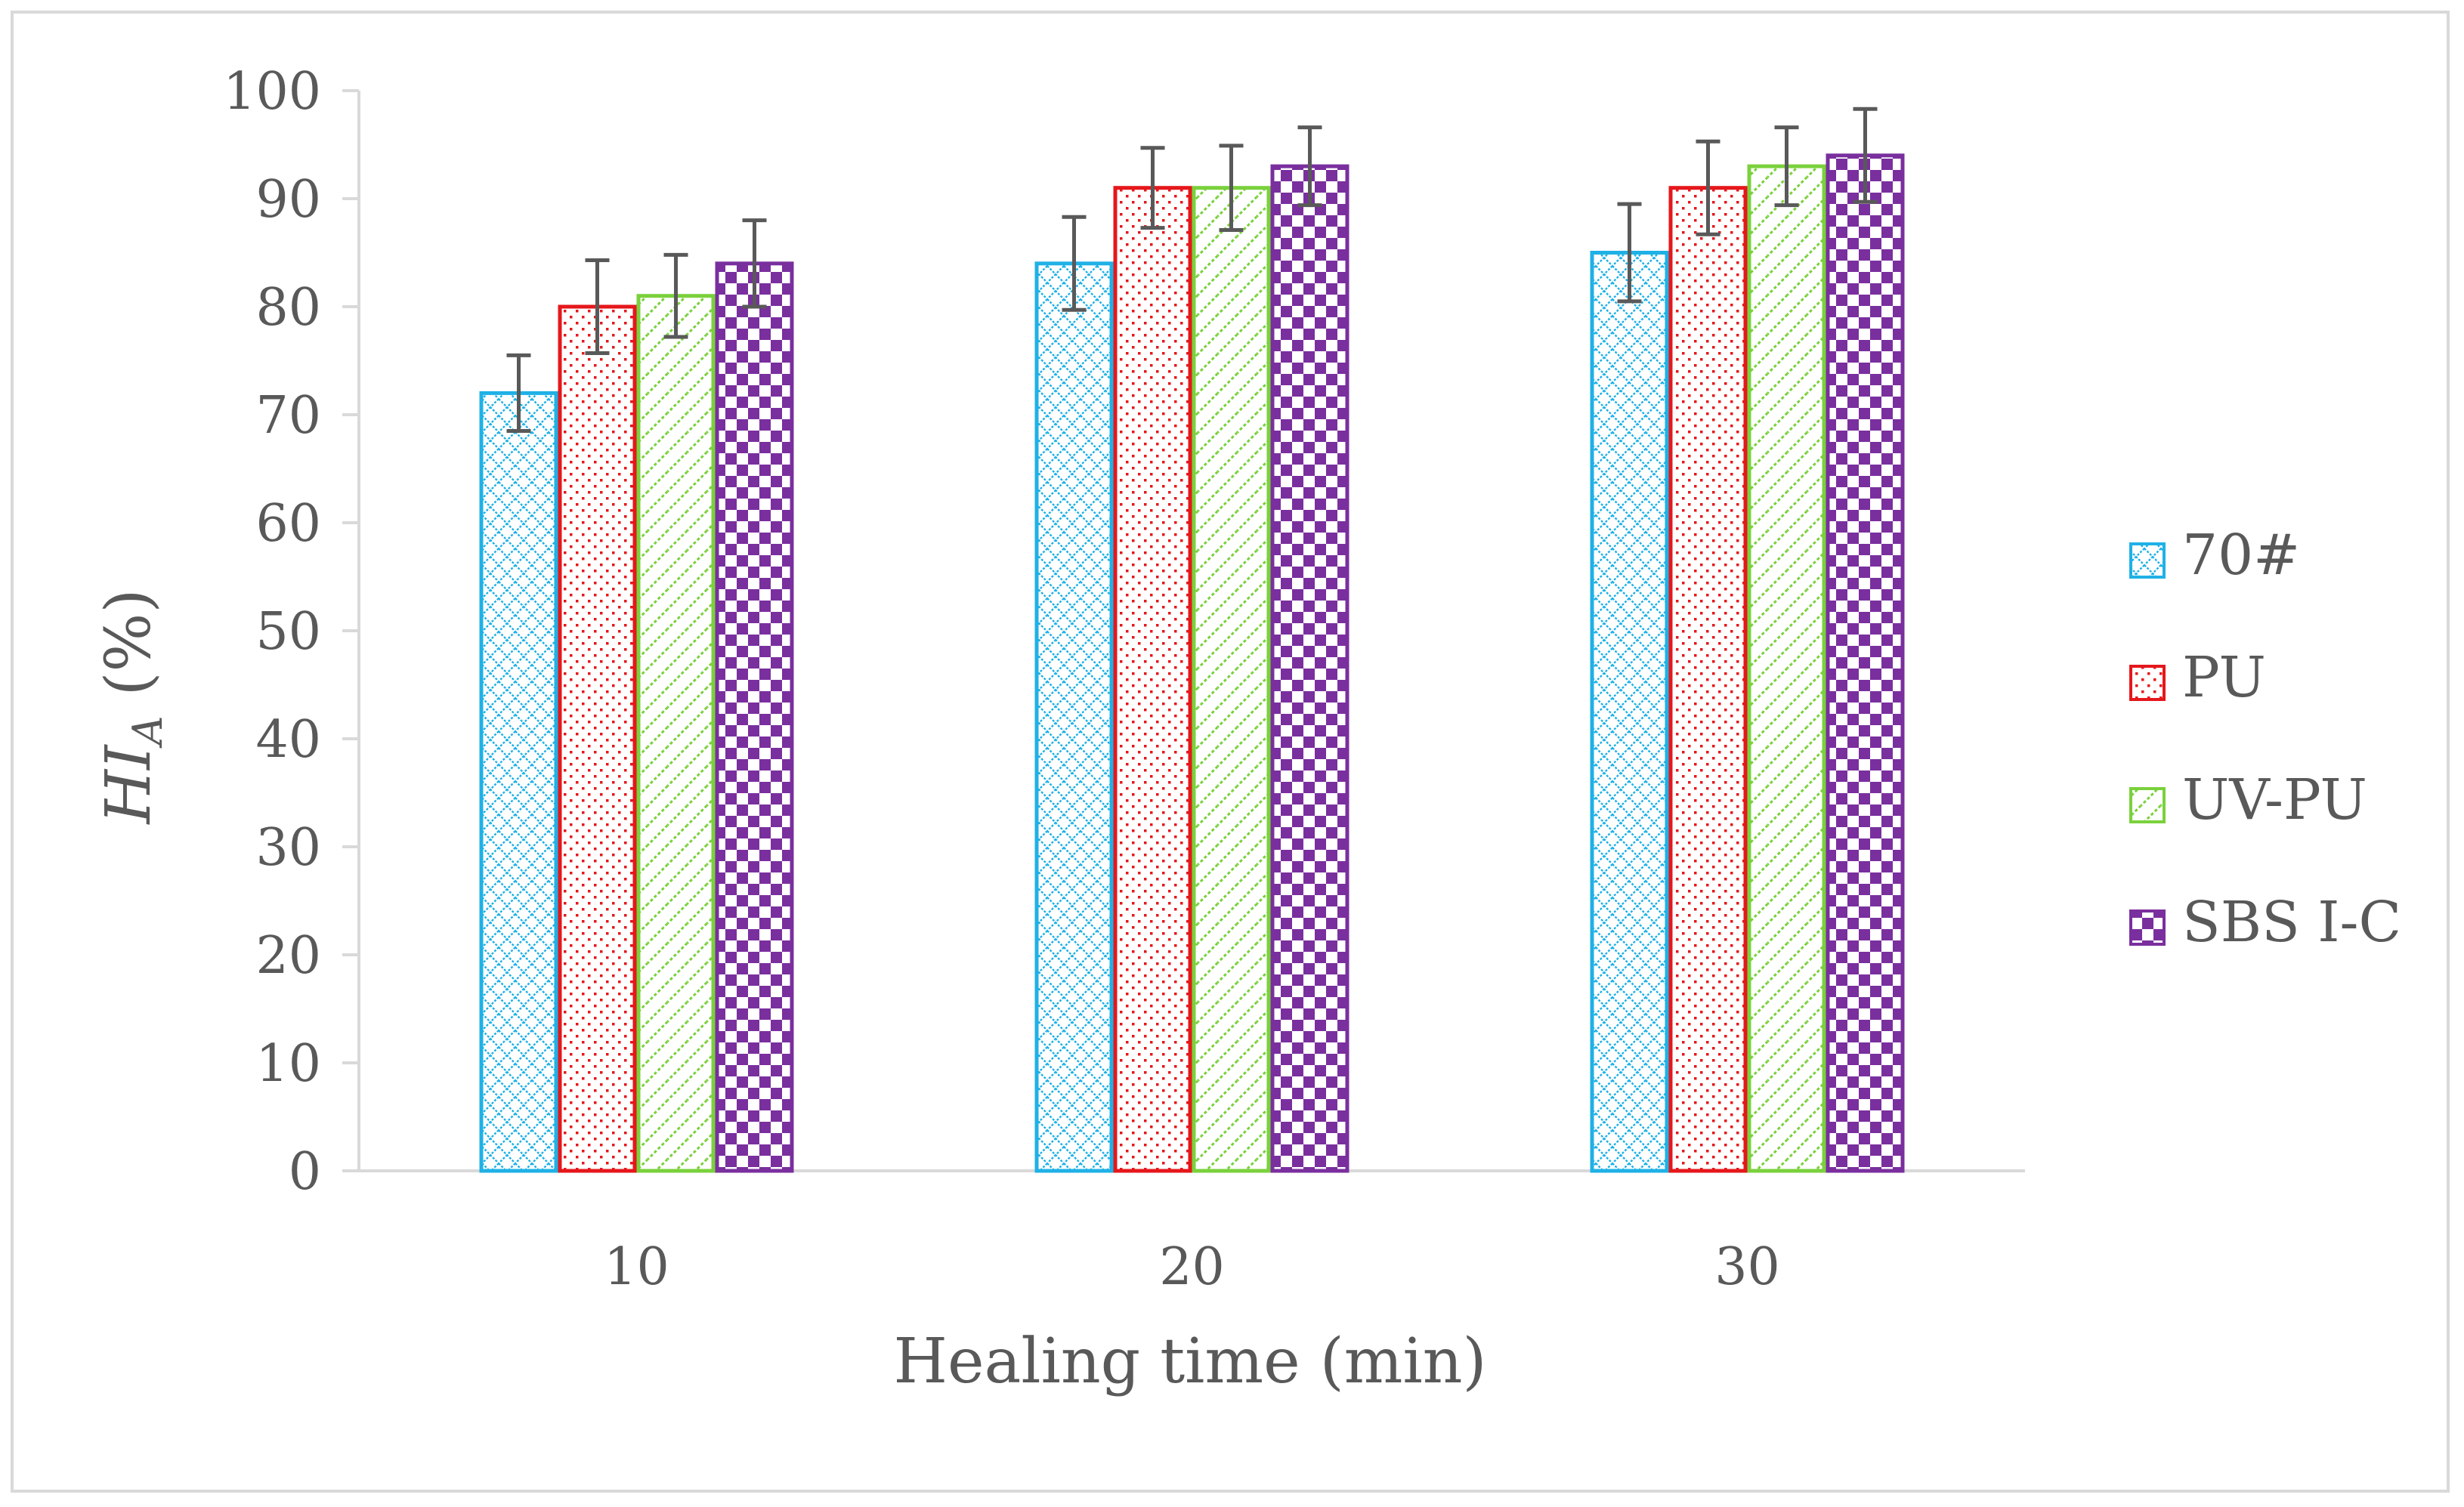 Image resolution: width=2464 pixels, height=1507 pixels. I want to click on y-axis-title: HIA (%), so click(132, 707).